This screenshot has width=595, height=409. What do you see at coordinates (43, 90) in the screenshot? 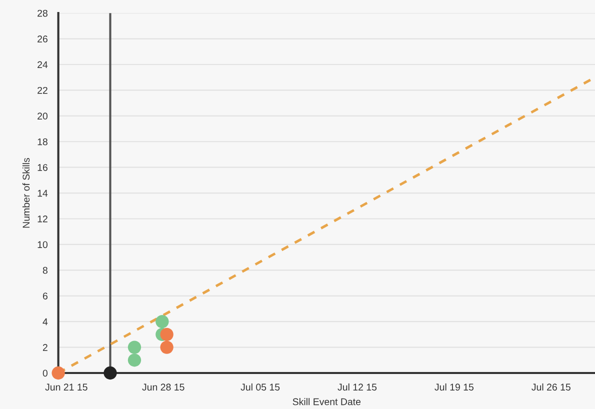
I see `y-tick-label: 22` at bounding box center [43, 90].